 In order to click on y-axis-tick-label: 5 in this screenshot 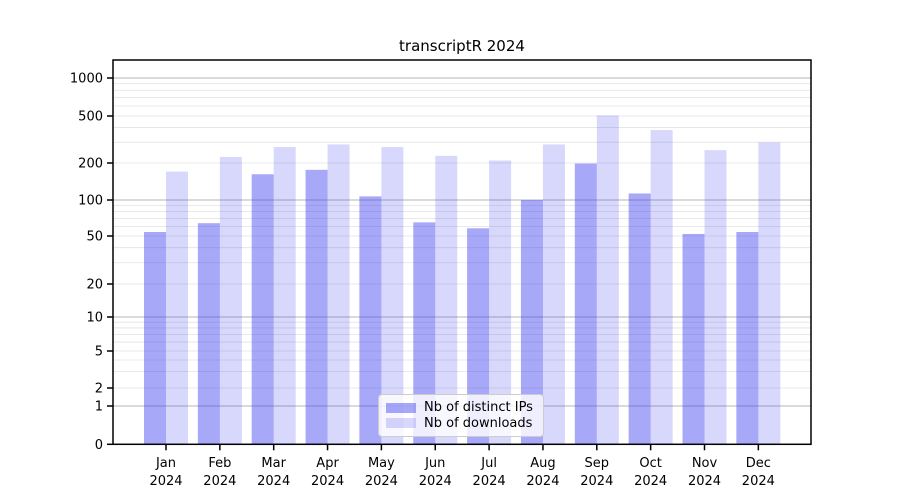, I will do `click(99, 352)`.